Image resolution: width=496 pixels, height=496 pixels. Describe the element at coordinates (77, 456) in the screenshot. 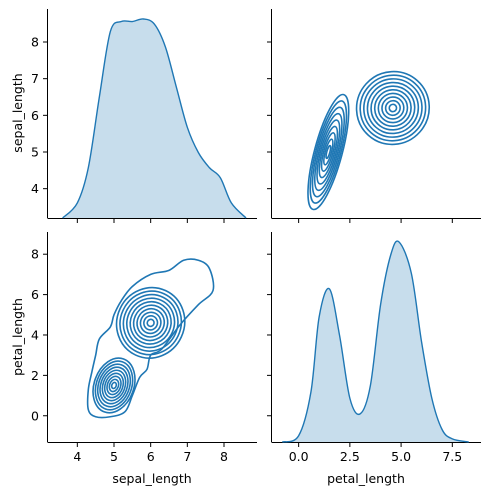

I see `x-sepal-length-tick-label: 4` at that location.